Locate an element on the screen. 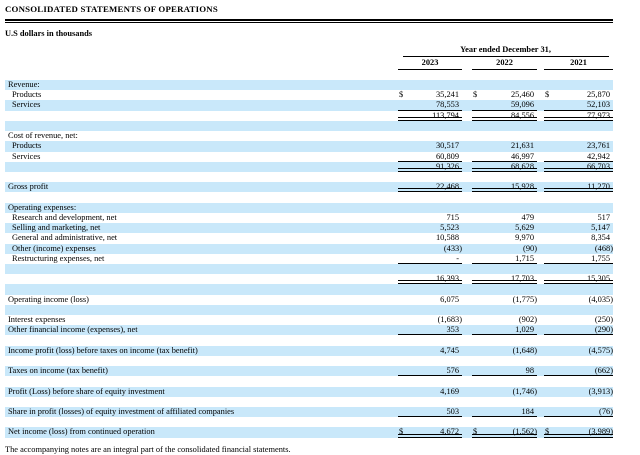 The width and height of the screenshot is (640, 455). value-cell: 4,745 is located at coordinates (430, 351).